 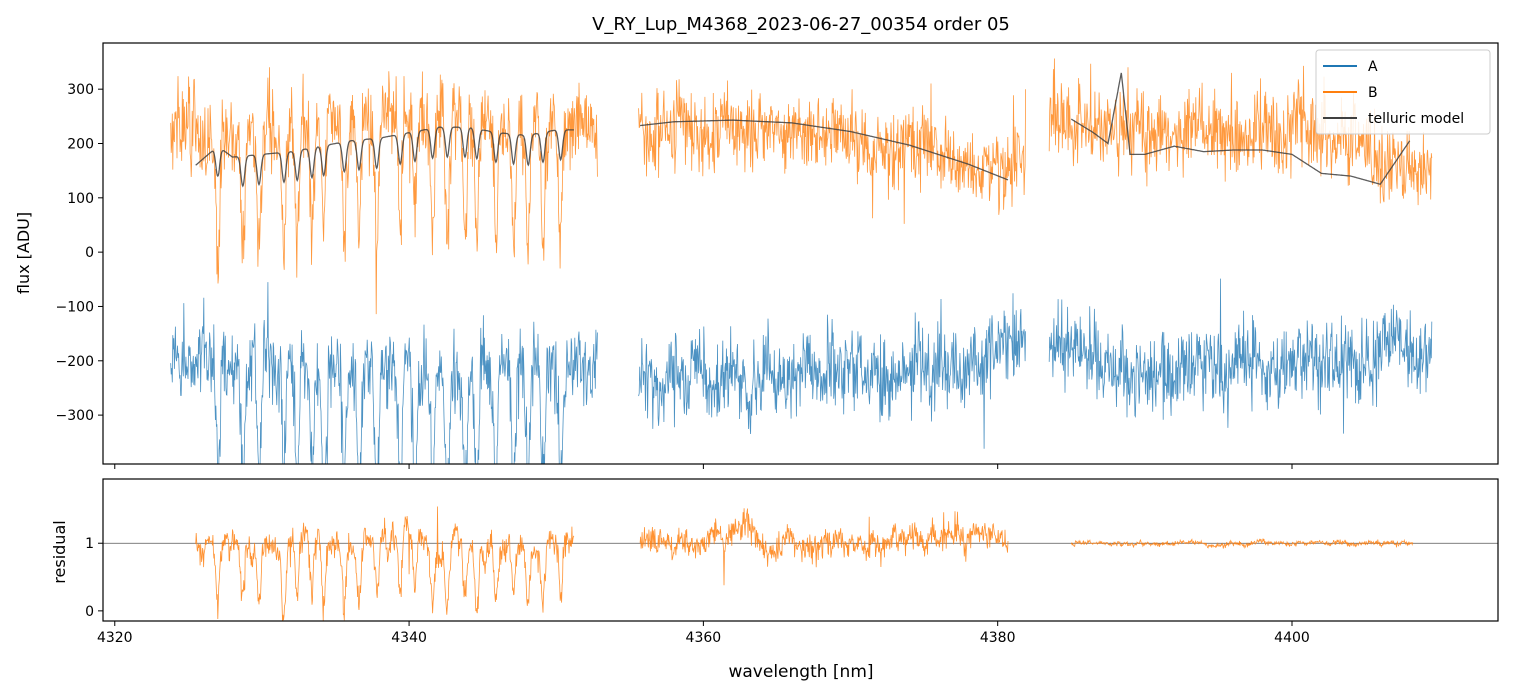 What do you see at coordinates (23, 253) in the screenshot?
I see `top-y-axis-label: flux [ADU]` at bounding box center [23, 253].